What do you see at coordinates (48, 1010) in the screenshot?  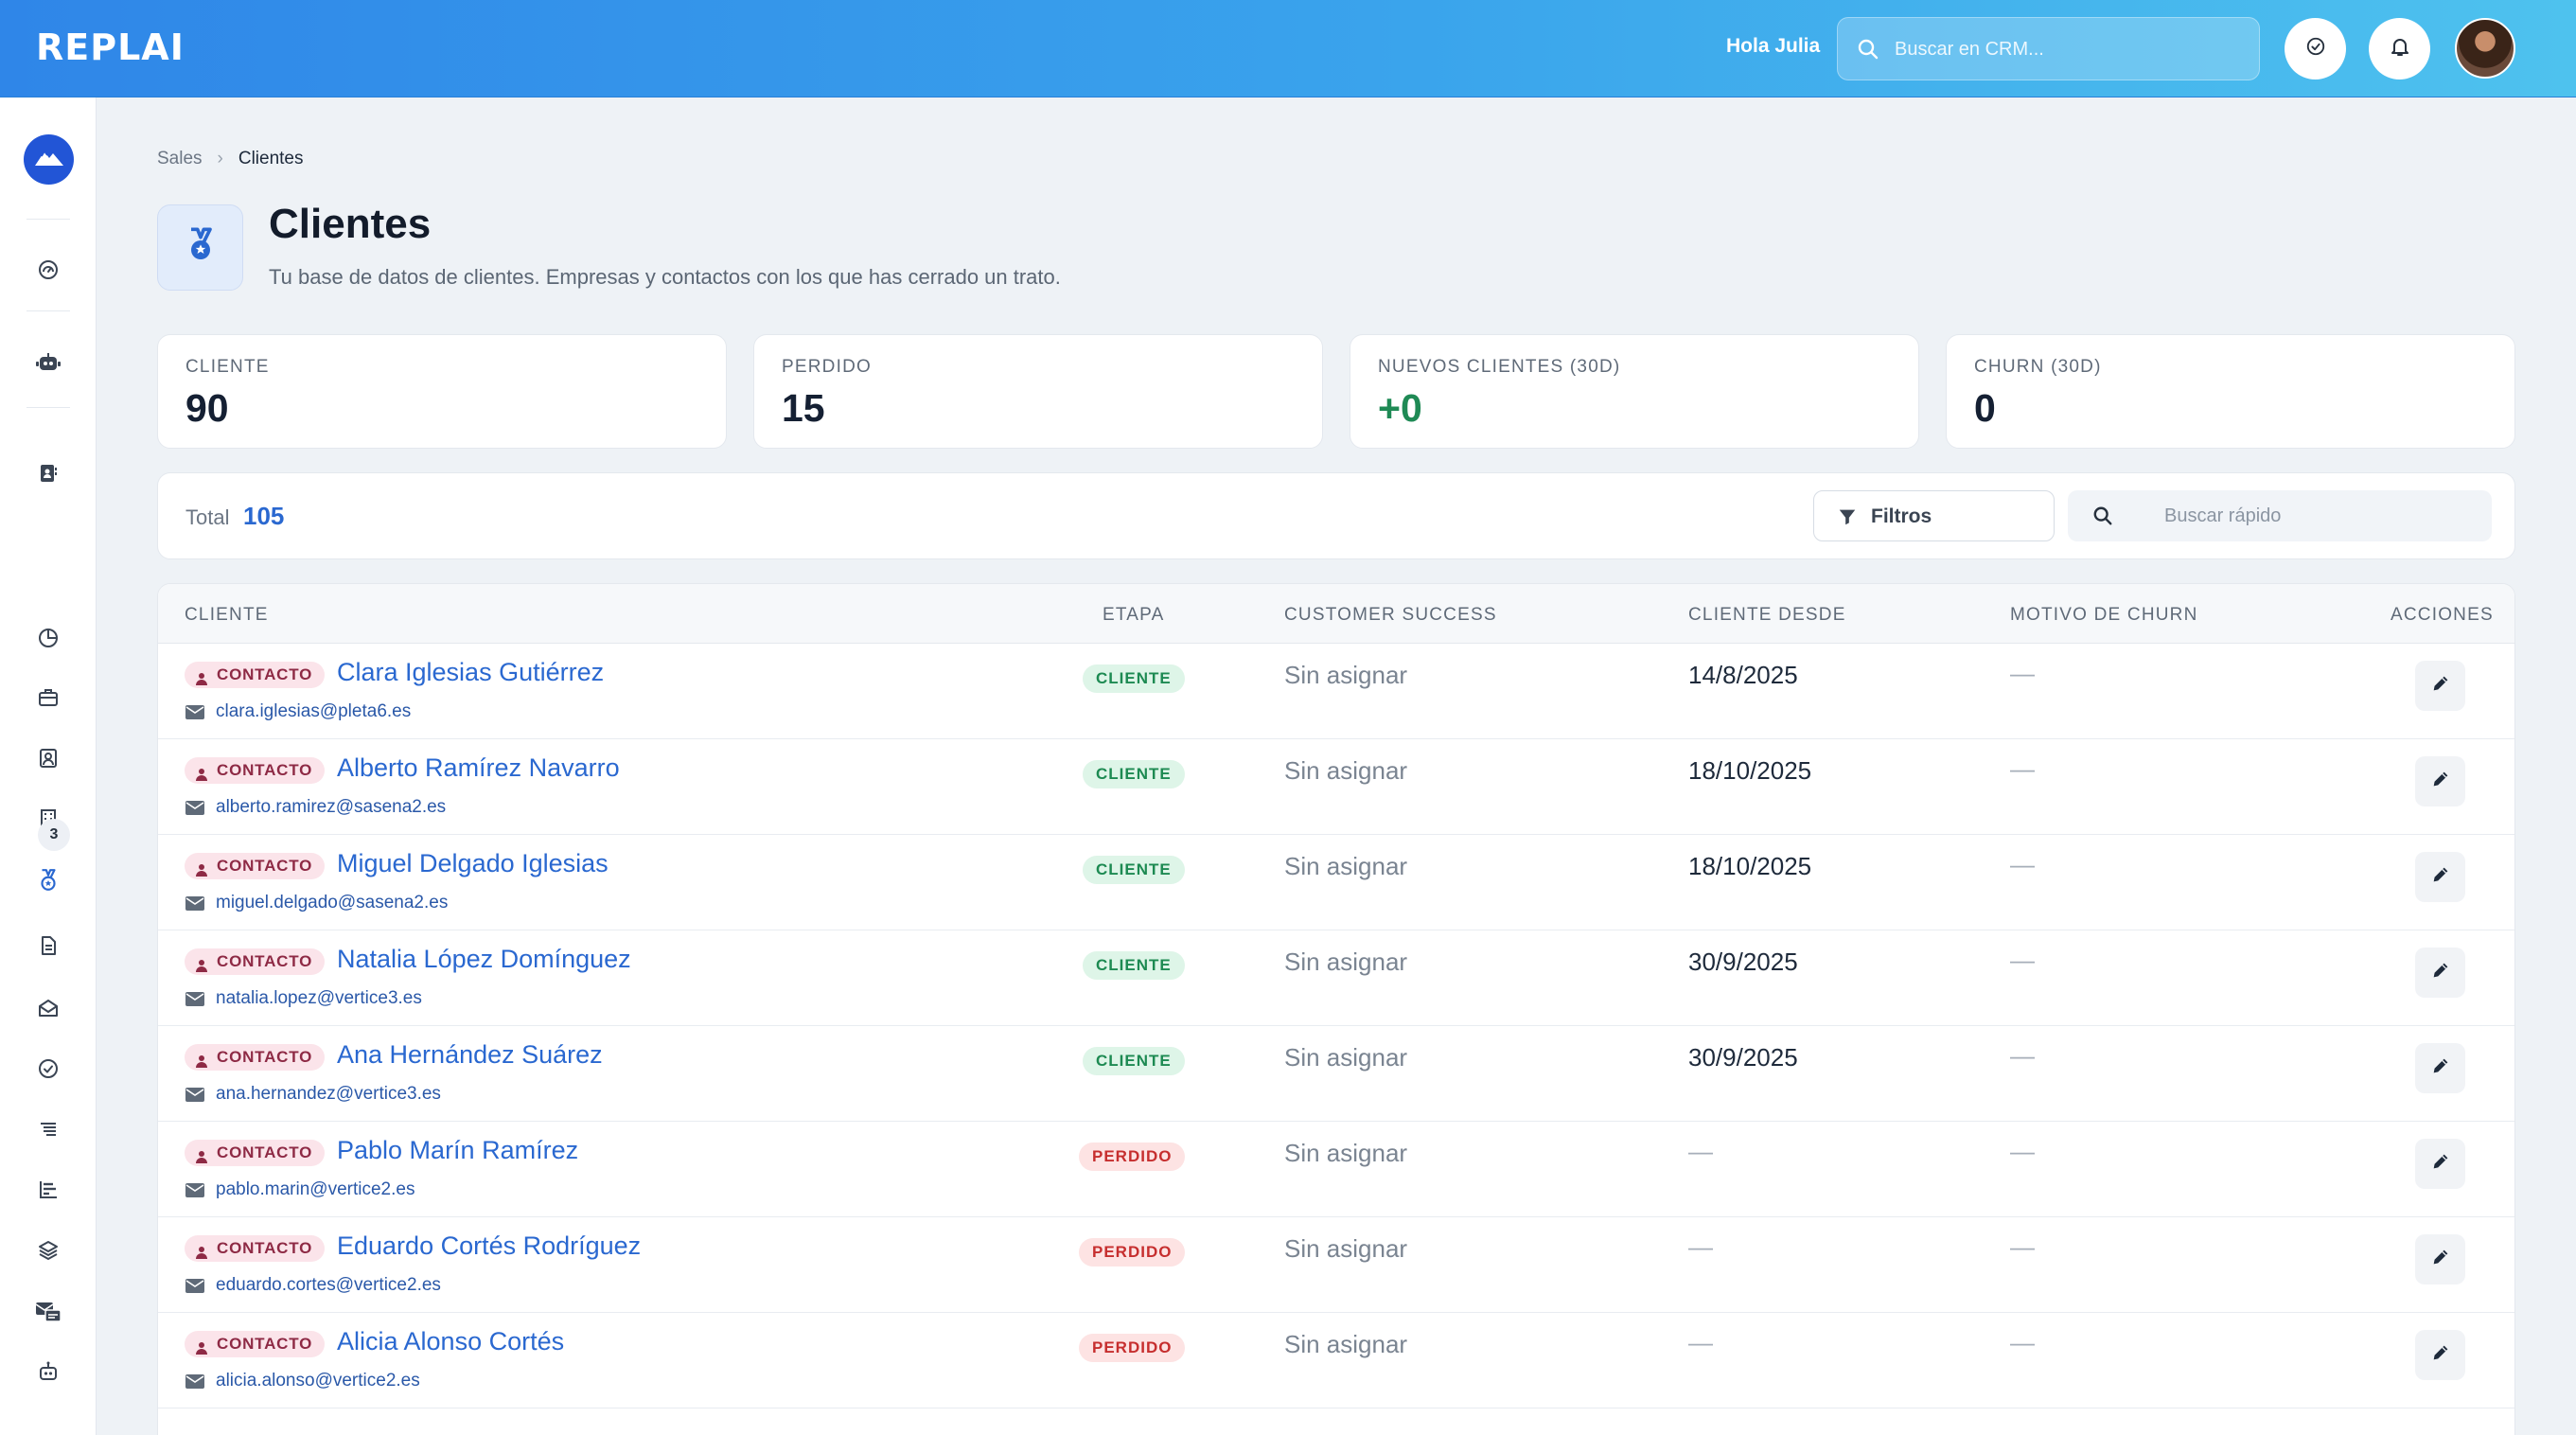 I see `sidebar-item-inbox` at bounding box center [48, 1010].